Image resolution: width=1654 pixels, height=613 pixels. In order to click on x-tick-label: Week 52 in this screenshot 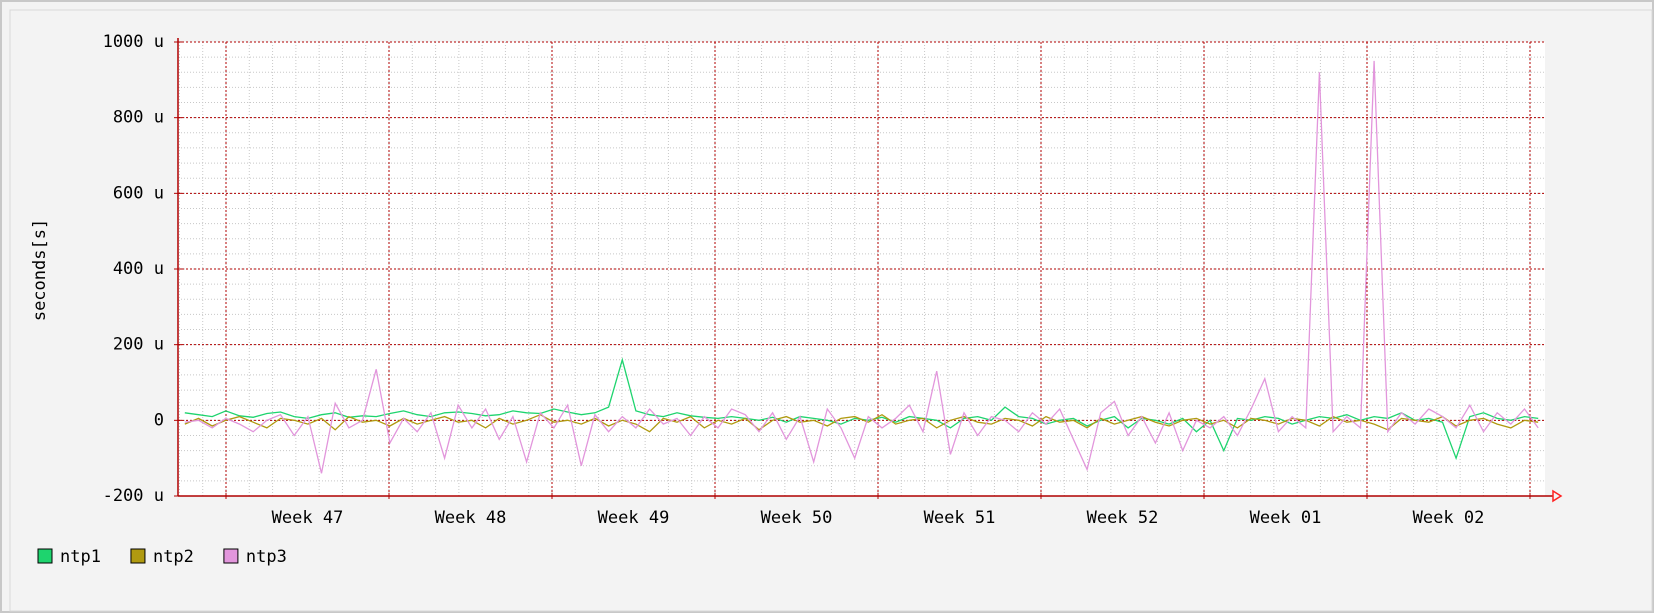, I will do `click(1123, 518)`.